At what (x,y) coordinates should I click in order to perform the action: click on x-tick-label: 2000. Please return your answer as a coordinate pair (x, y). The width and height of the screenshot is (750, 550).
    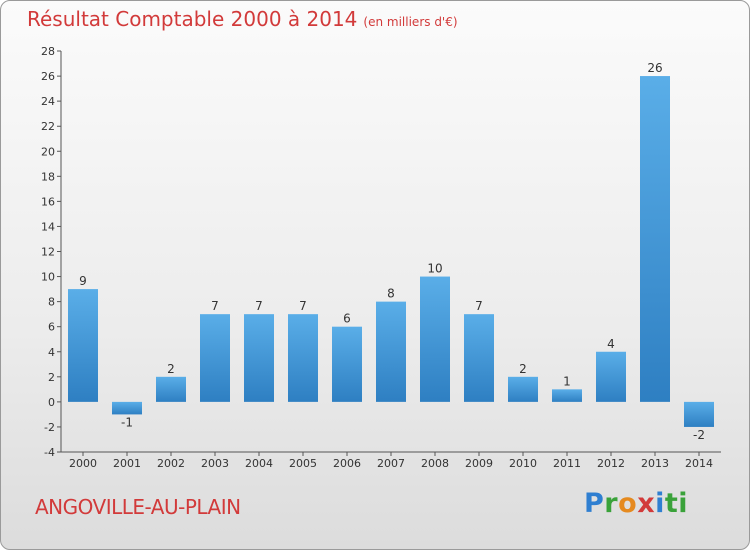
    Looking at the image, I should click on (83, 463).